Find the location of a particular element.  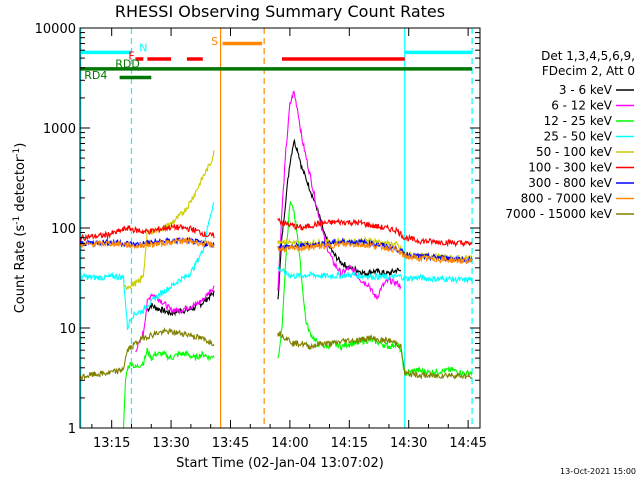

y-tick-label: 1 is located at coordinates (72, 429).